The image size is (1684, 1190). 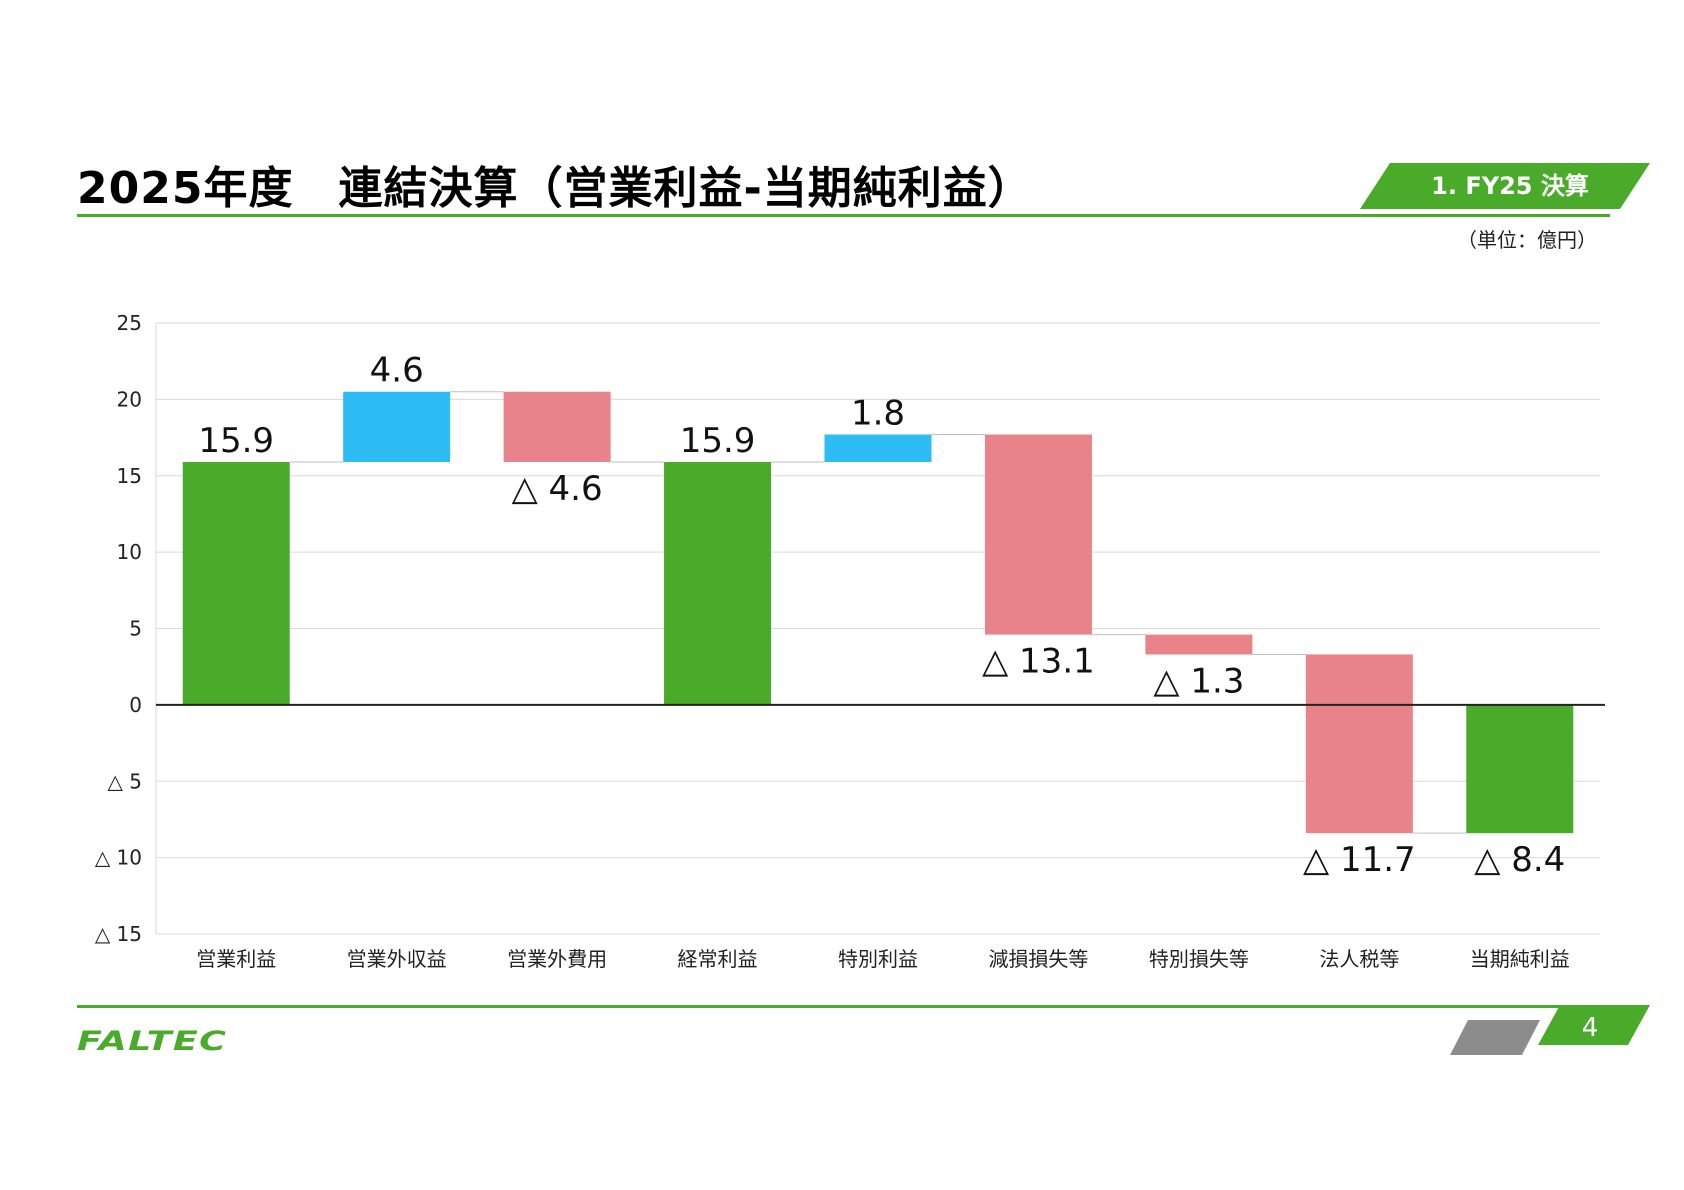 What do you see at coordinates (1520, 959) in the screenshot?
I see `x-category-label: 当期純利益` at bounding box center [1520, 959].